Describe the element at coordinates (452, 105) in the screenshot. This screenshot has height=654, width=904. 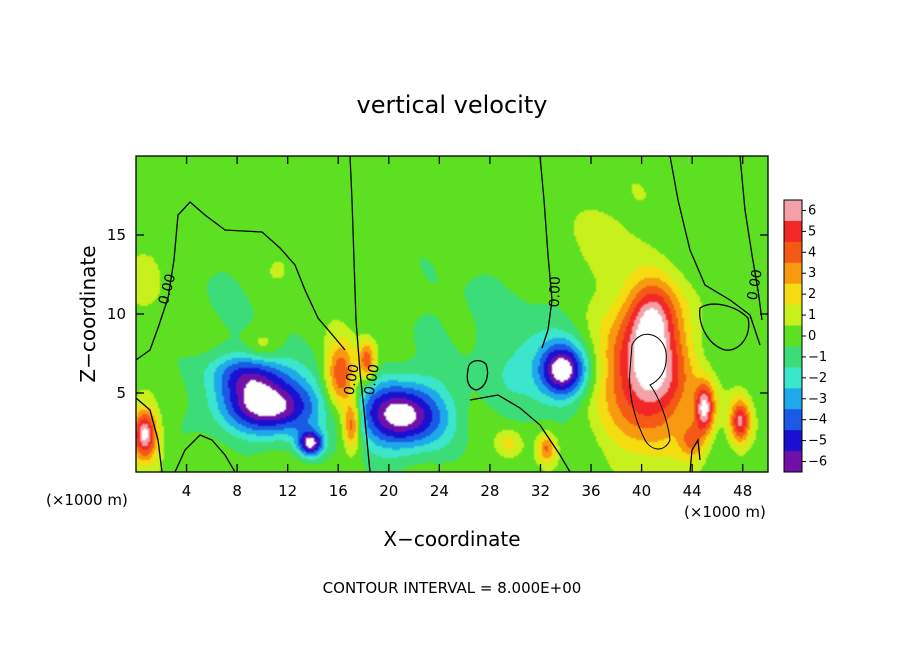
I see `chart-title: vertical velocity` at that location.